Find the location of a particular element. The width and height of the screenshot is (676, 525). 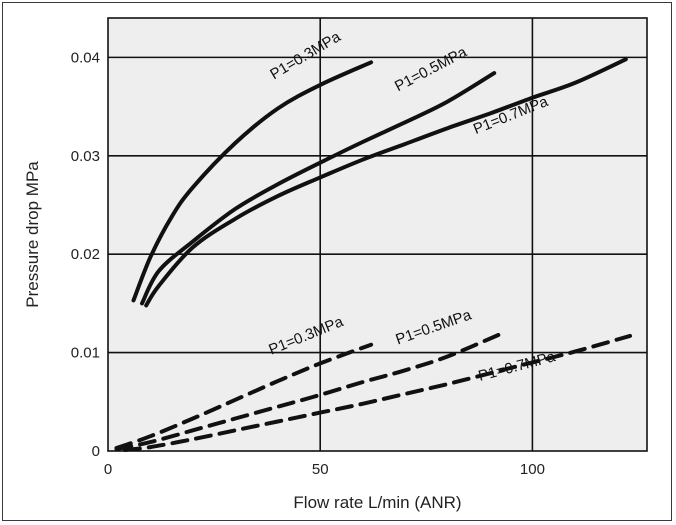

y-tick-label: 0.02 is located at coordinates (85, 254).